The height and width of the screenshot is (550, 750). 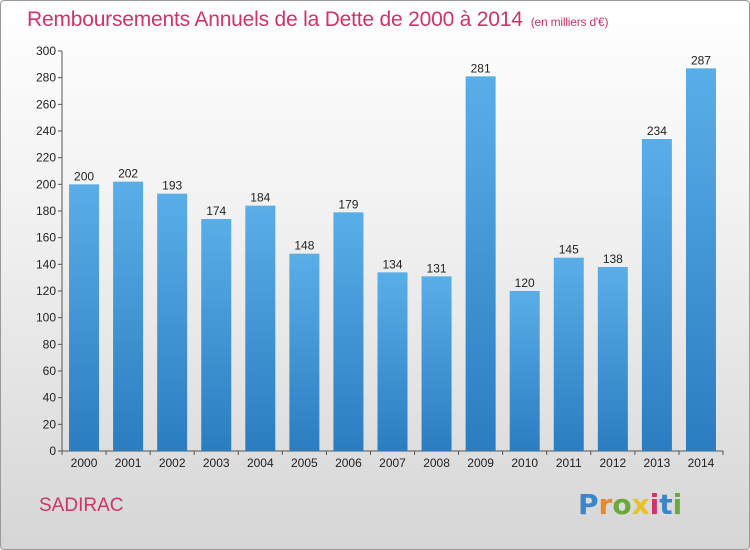 I want to click on bar-2012, so click(x=612, y=359).